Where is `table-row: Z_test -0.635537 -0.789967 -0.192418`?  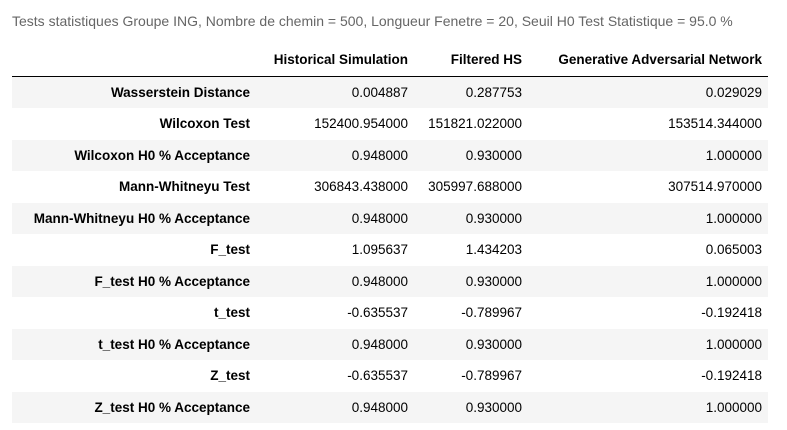
table-row: Z_test -0.635537 -0.789967 -0.192418 is located at coordinates (390, 376).